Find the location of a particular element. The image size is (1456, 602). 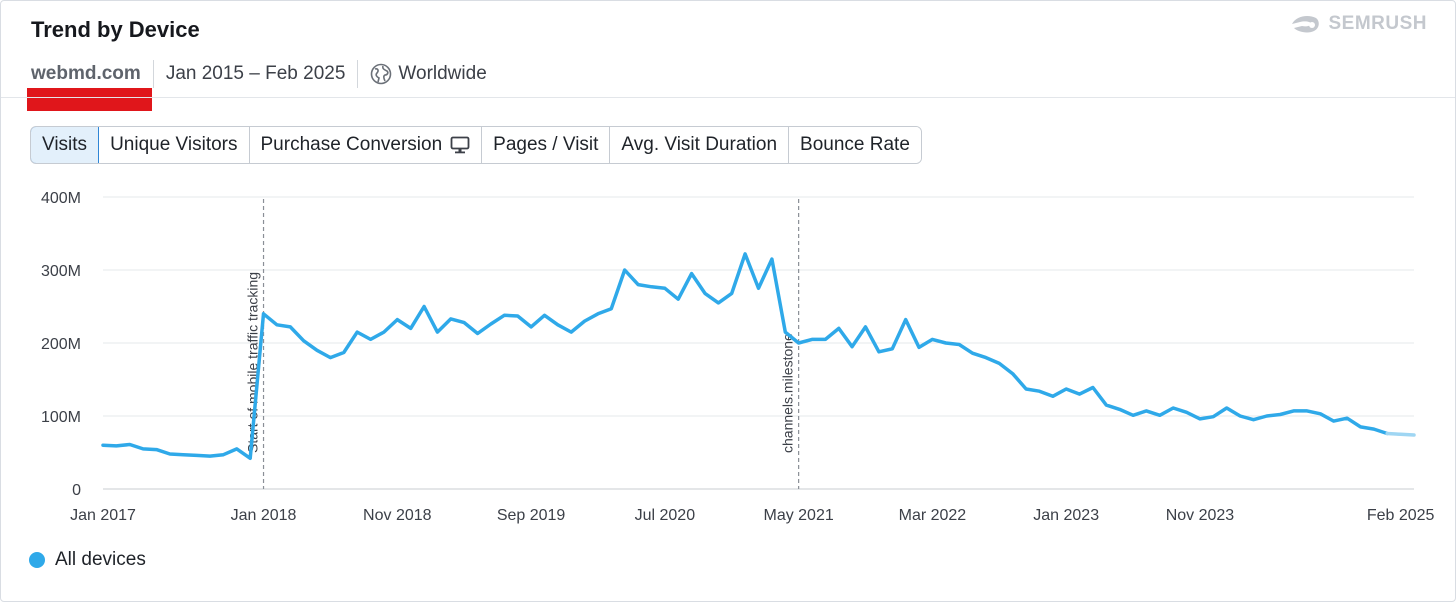

x-tick-label: Sep 2019 is located at coordinates (531, 515).